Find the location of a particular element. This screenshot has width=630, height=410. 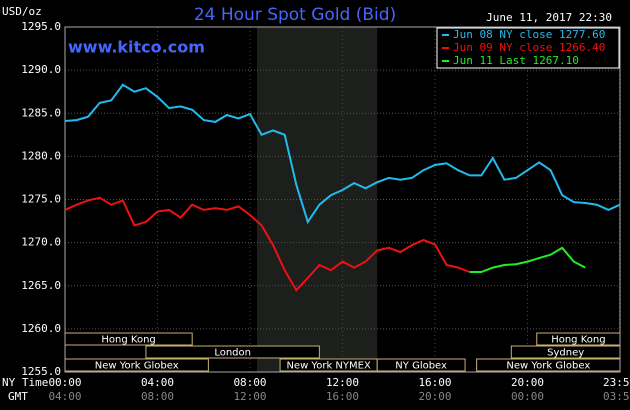

session-label: NY Globex is located at coordinates (421, 366).